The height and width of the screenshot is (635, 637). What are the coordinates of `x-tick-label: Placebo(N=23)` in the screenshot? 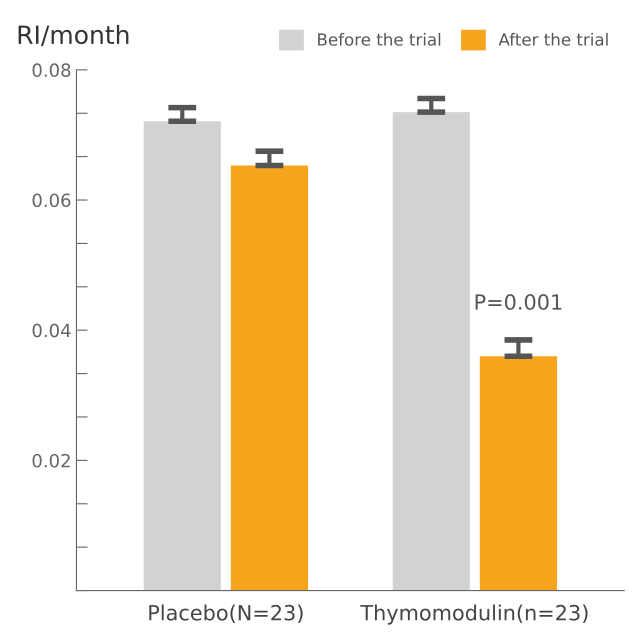 It's located at (226, 614).